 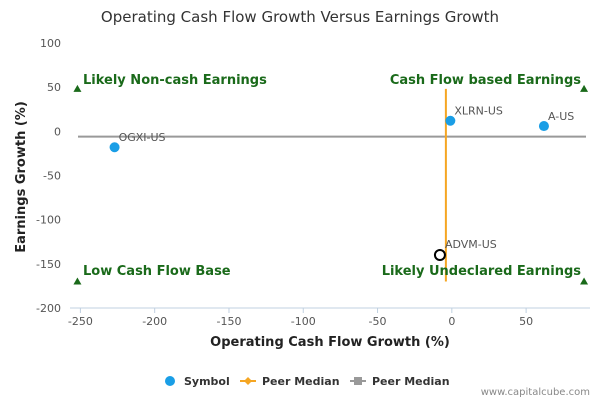 What do you see at coordinates (142, 137) in the screenshot?
I see `data-point-label: OGXI-US` at bounding box center [142, 137].